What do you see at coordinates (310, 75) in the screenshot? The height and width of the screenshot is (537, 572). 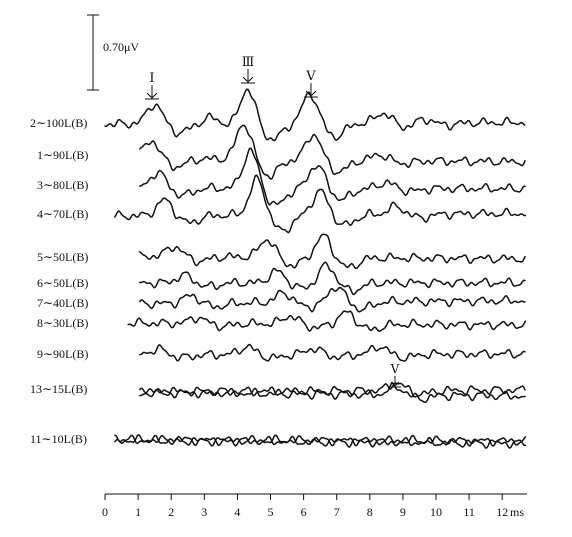 I see `peak-label-5: Ⅴ` at bounding box center [310, 75].